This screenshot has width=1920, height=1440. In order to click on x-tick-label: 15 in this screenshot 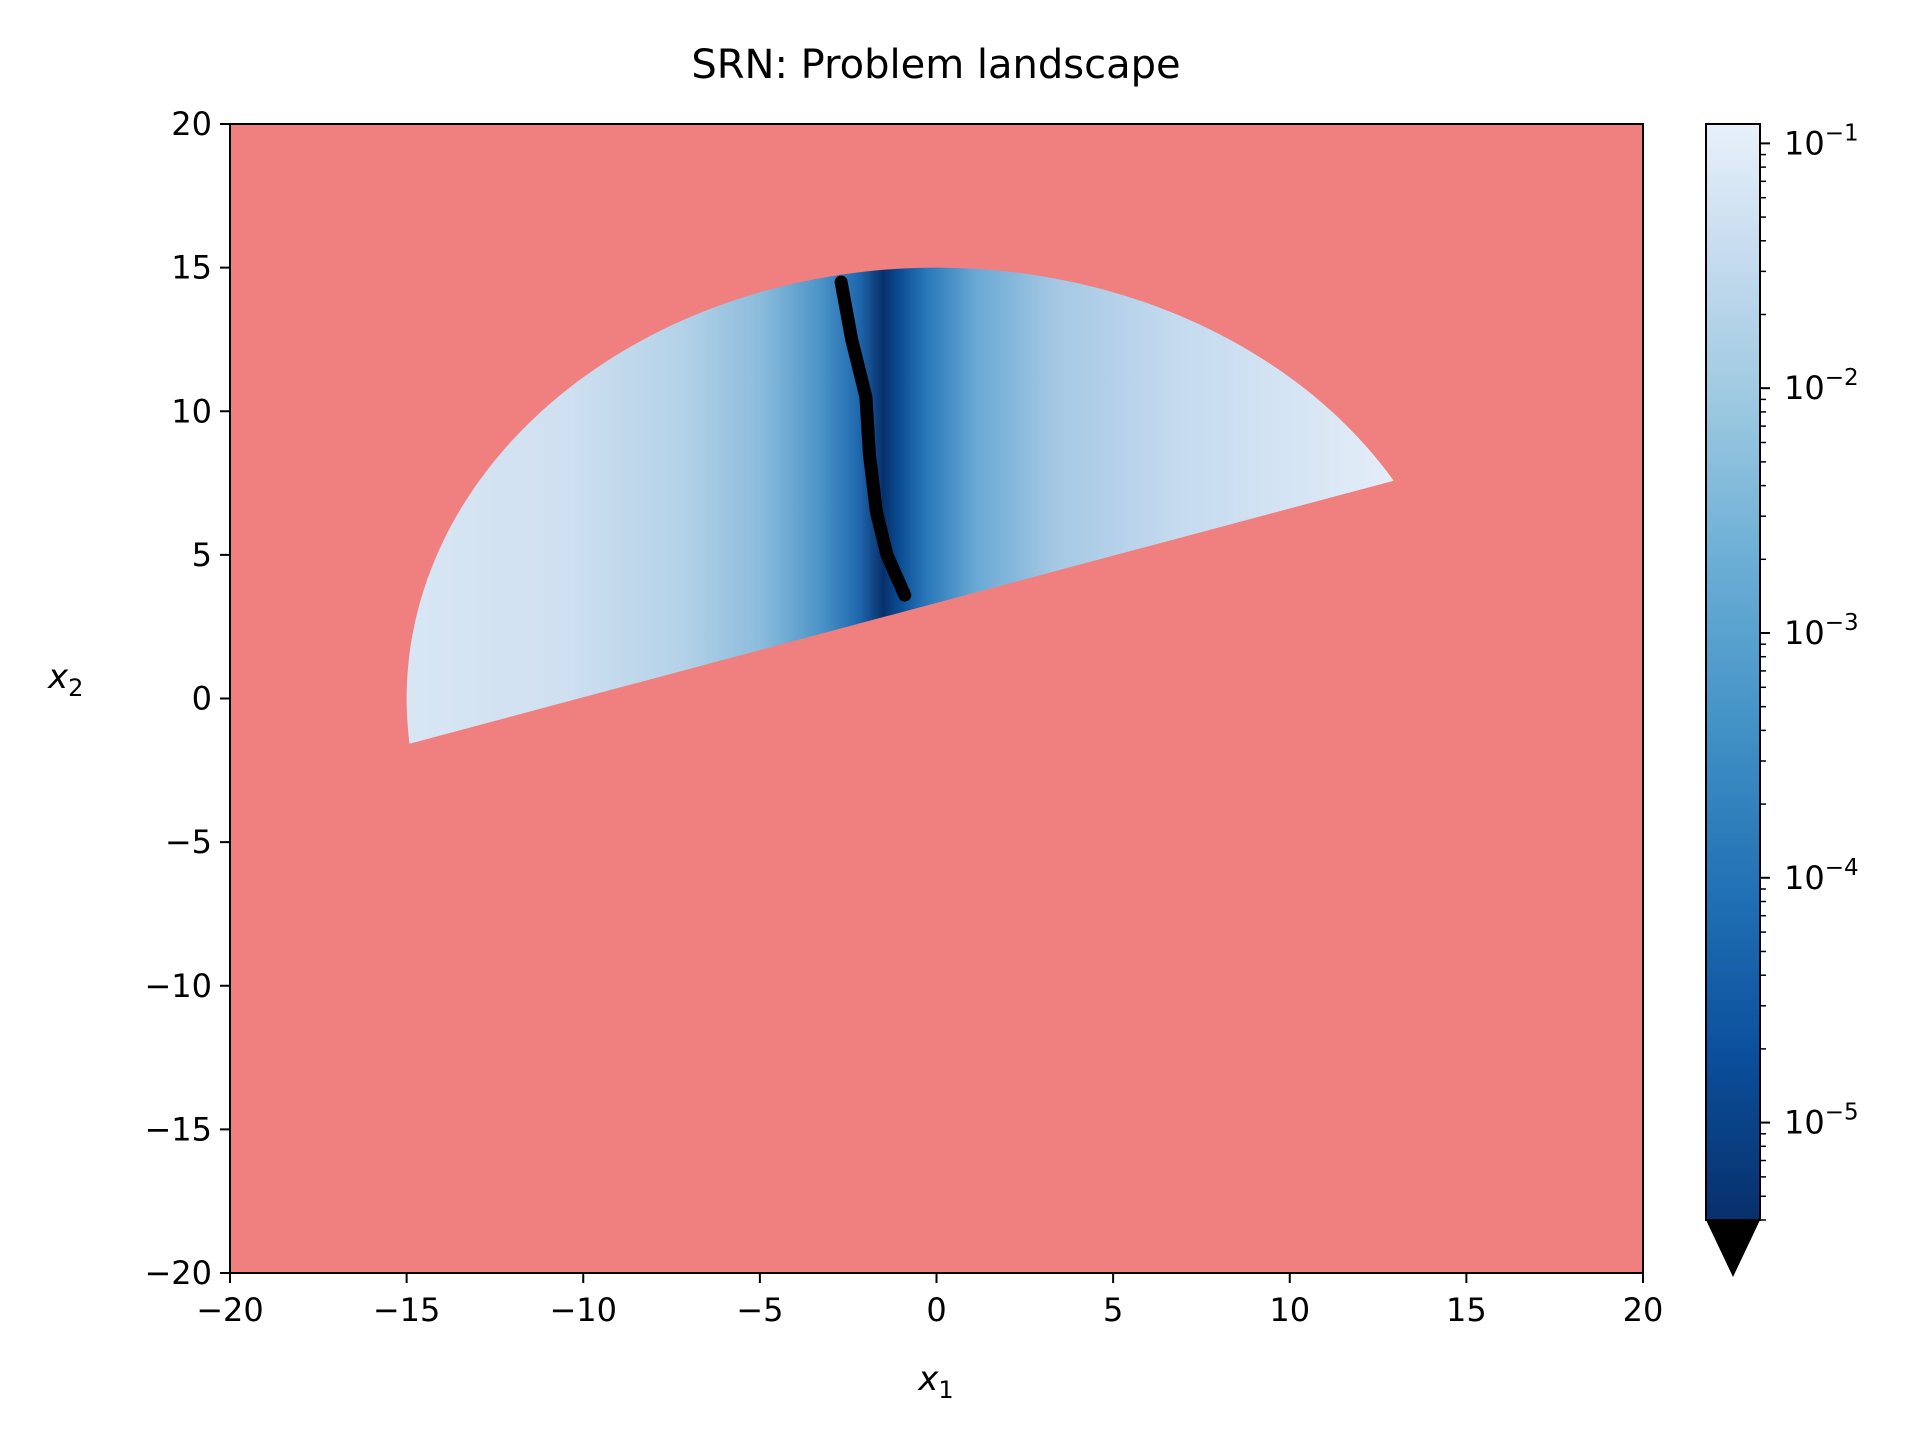, I will do `click(1466, 1310)`.